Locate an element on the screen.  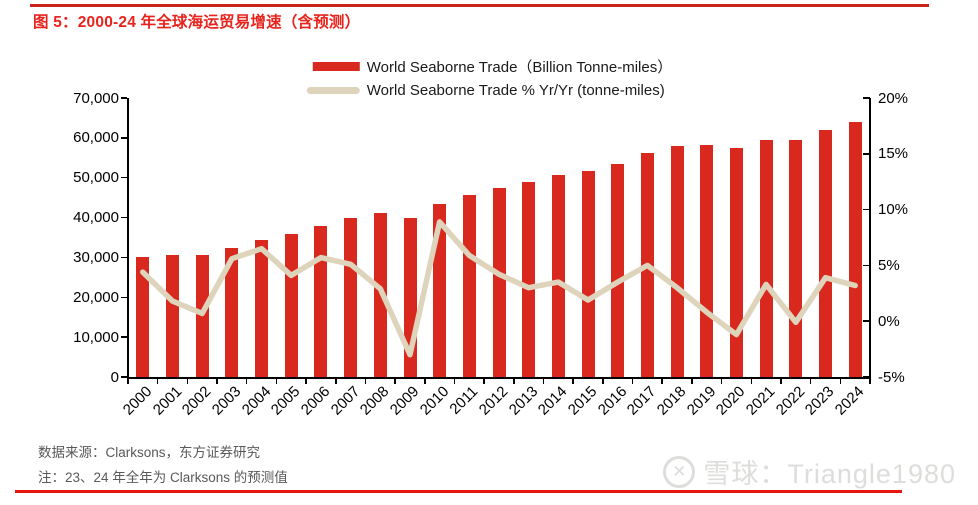
x-axis-tick-label: 2014 is located at coordinates (553, 401).